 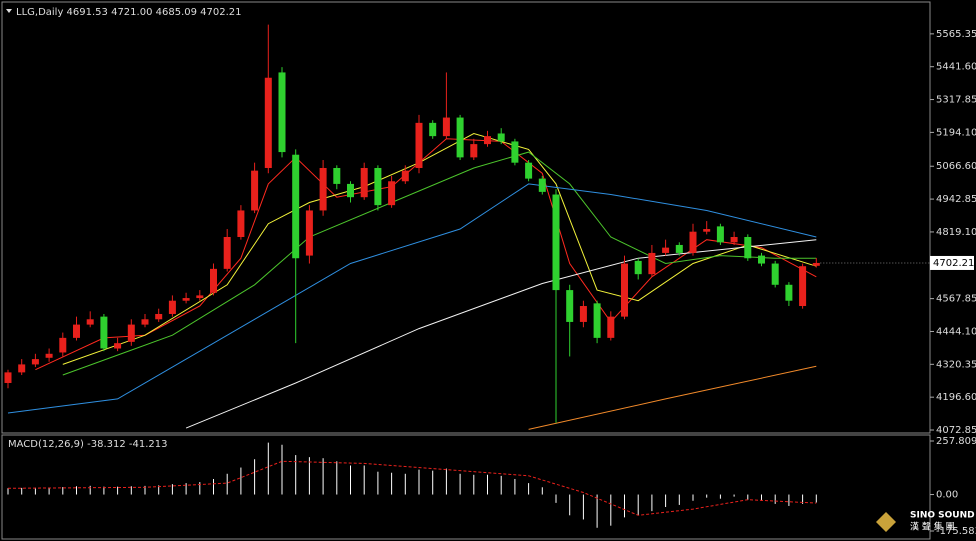 What do you see at coordinates (947, 495) in the screenshot?
I see `y-tick-label: 0.00` at bounding box center [947, 495].